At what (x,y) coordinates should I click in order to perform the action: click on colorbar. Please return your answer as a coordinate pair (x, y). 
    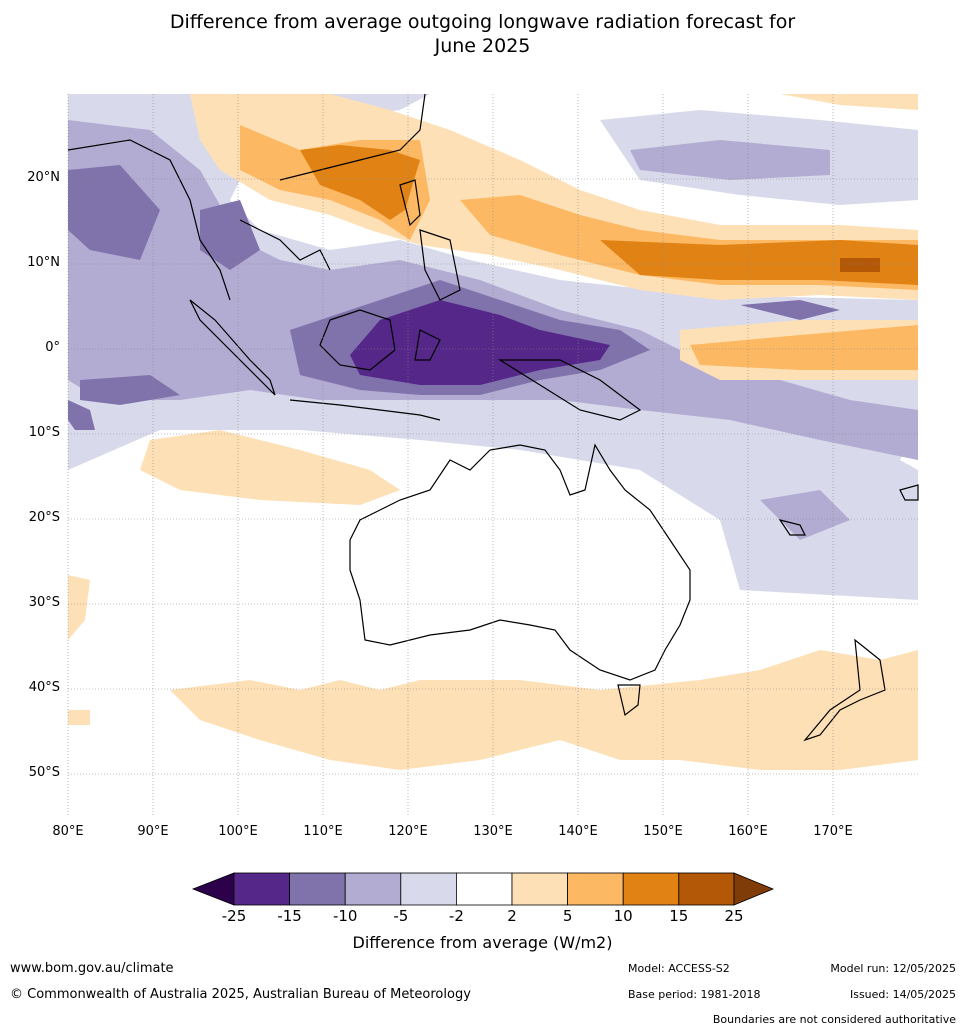
    Looking at the image, I should click on (483, 889).